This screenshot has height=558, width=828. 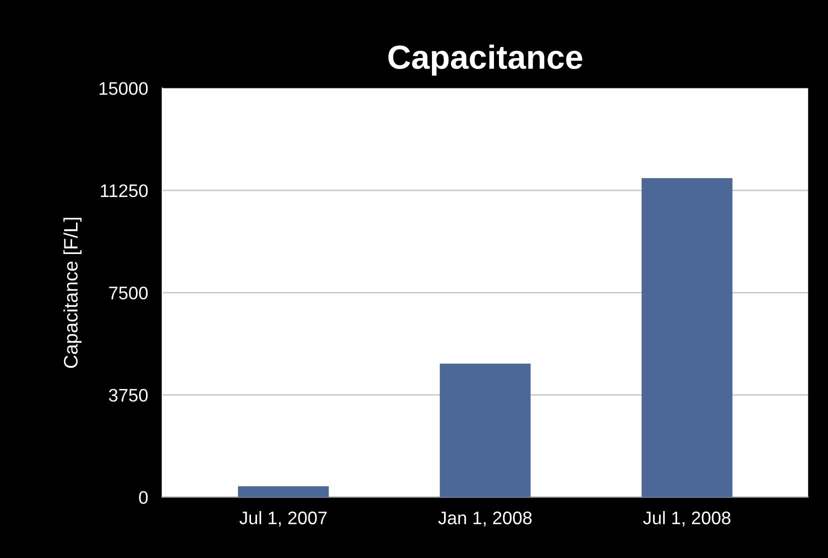 What do you see at coordinates (485, 519) in the screenshot?
I see `x-tick-label: Jan 1, 2008` at bounding box center [485, 519].